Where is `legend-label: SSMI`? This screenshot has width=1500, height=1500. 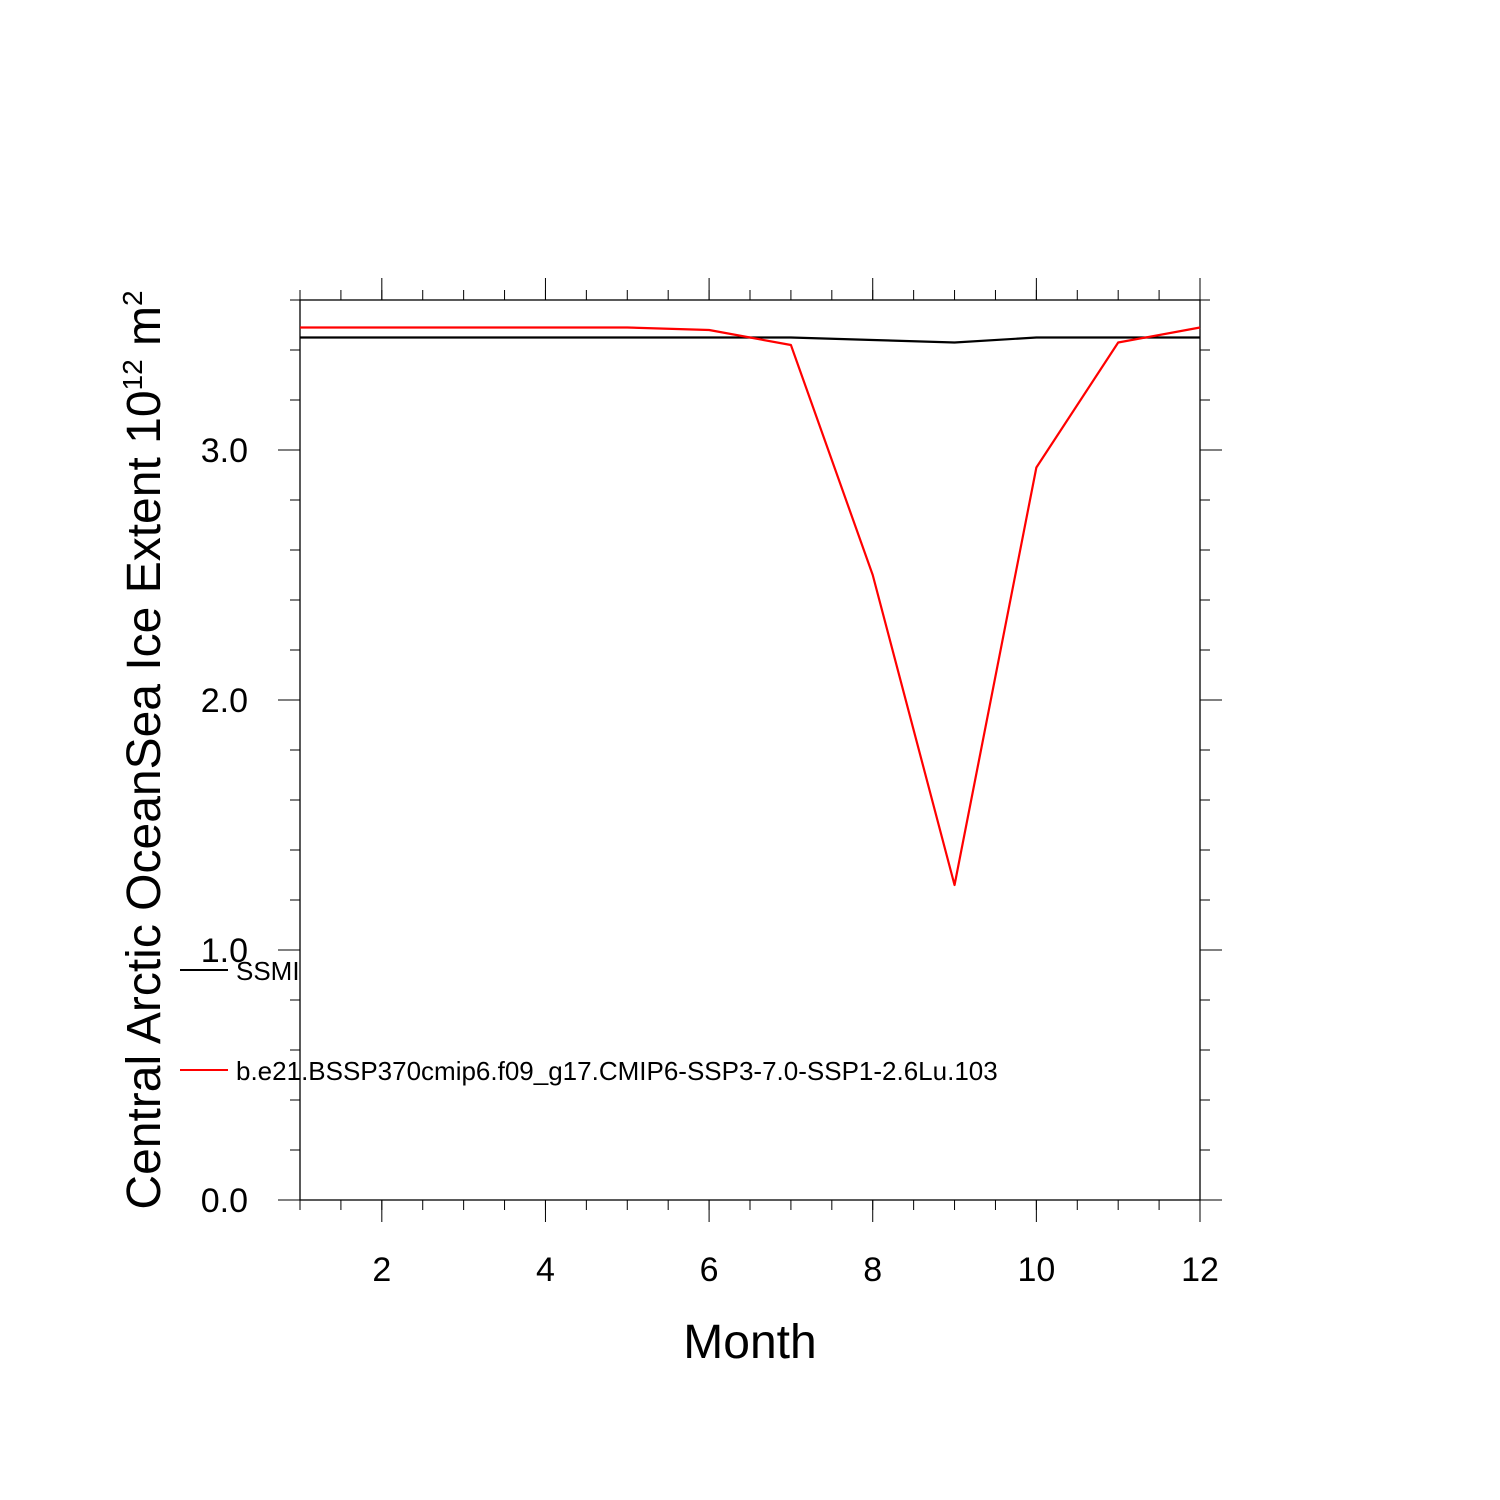 legend-label: SSMI is located at coordinates (268, 971).